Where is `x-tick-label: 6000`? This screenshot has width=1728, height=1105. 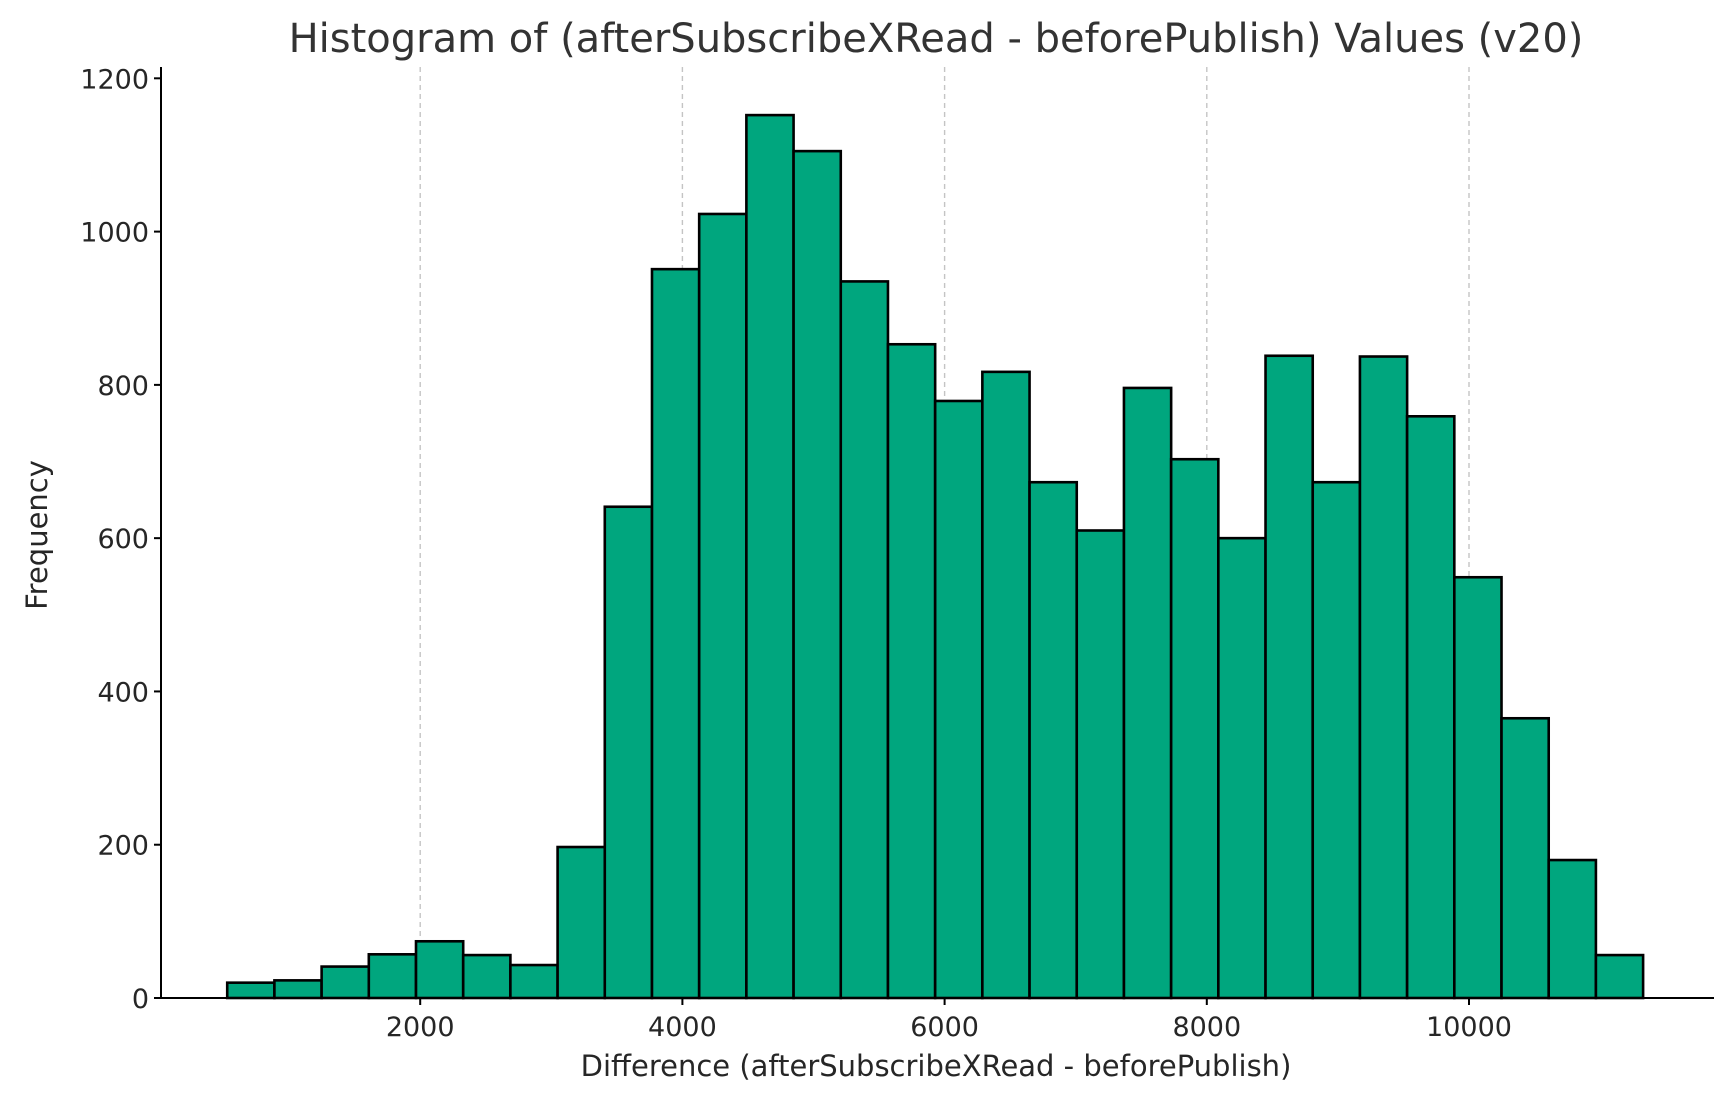 x-tick-label: 6000 is located at coordinates (944, 1027).